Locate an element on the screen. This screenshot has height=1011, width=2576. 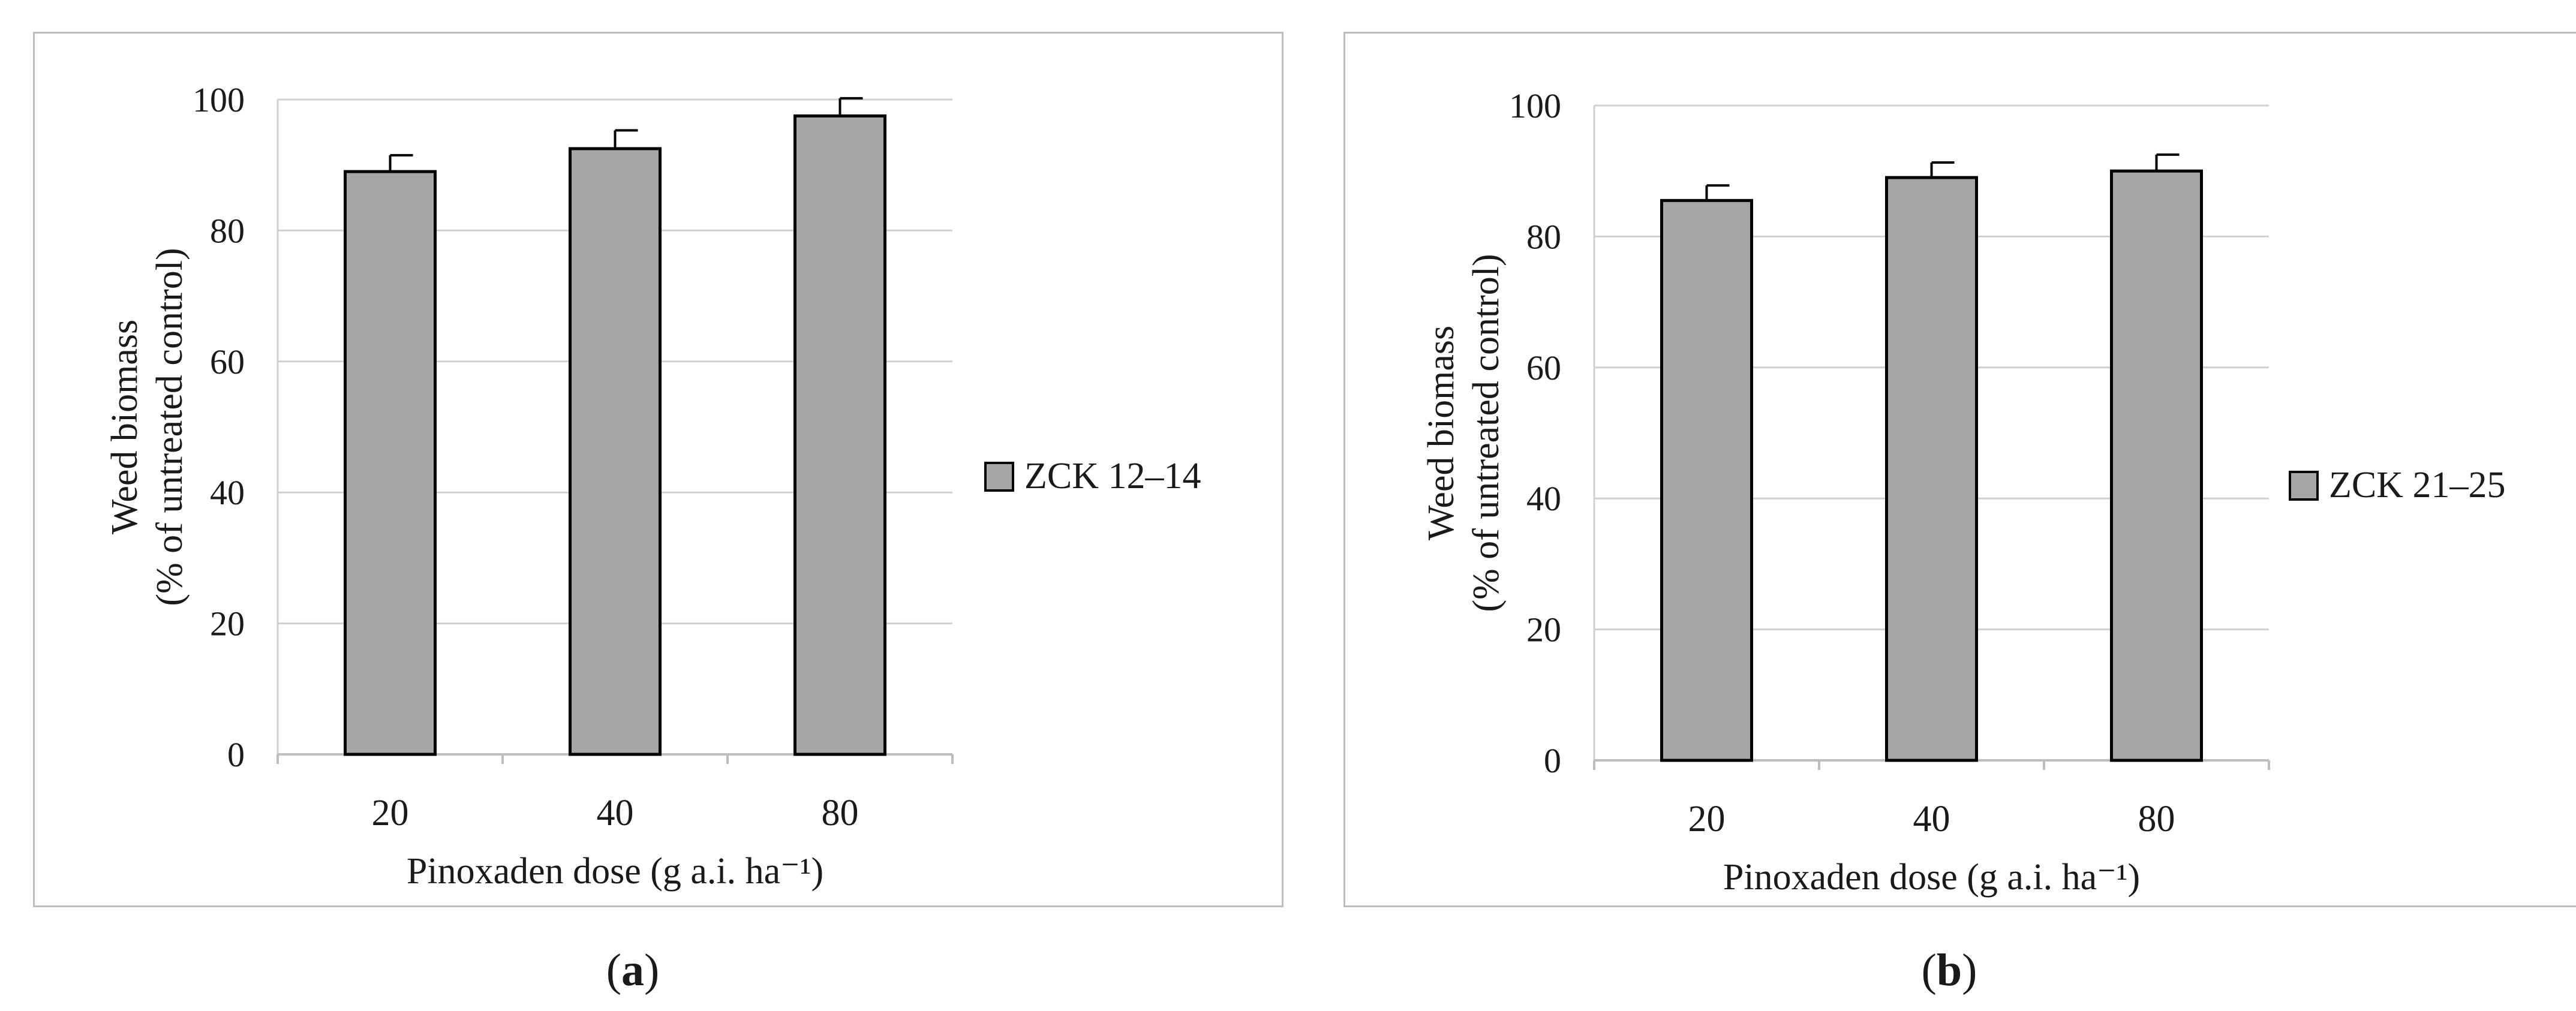
y-tick-label-a: 20 is located at coordinates (228, 623).